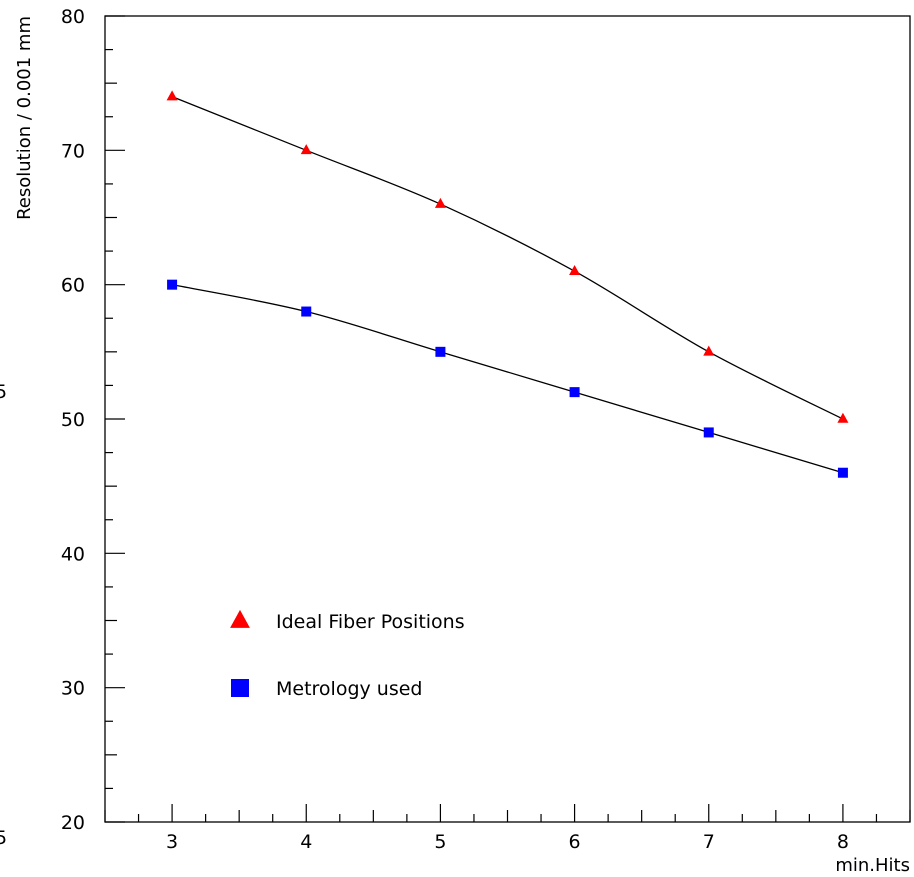  I want to click on y-axis: 20 30 40 50 60 70 80, so click(93, 420).